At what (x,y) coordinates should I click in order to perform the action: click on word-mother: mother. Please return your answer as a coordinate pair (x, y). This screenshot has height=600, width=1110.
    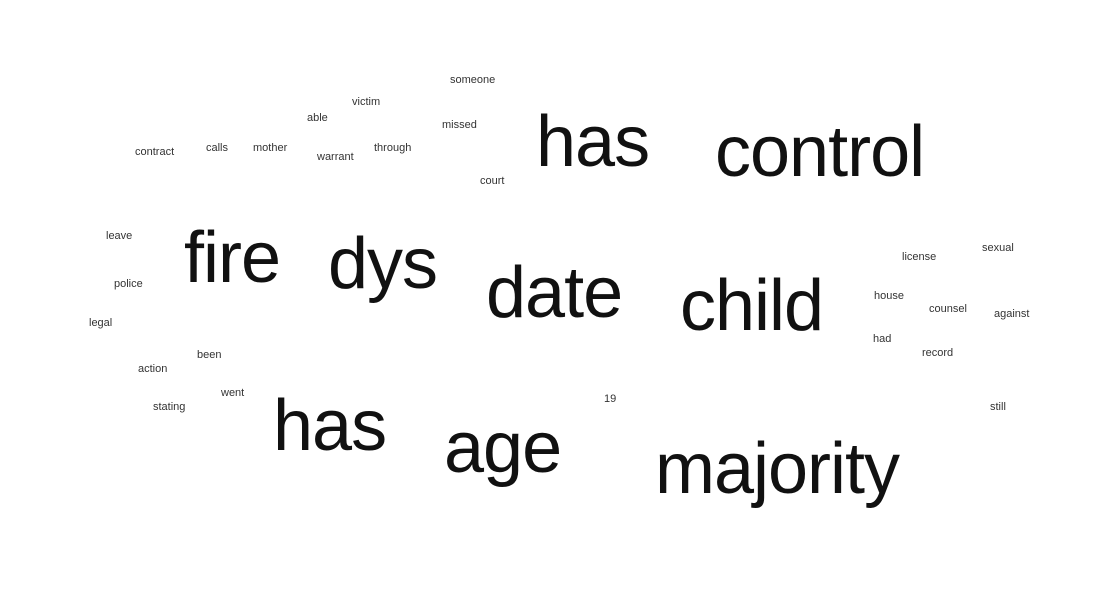
    Looking at the image, I should click on (270, 148).